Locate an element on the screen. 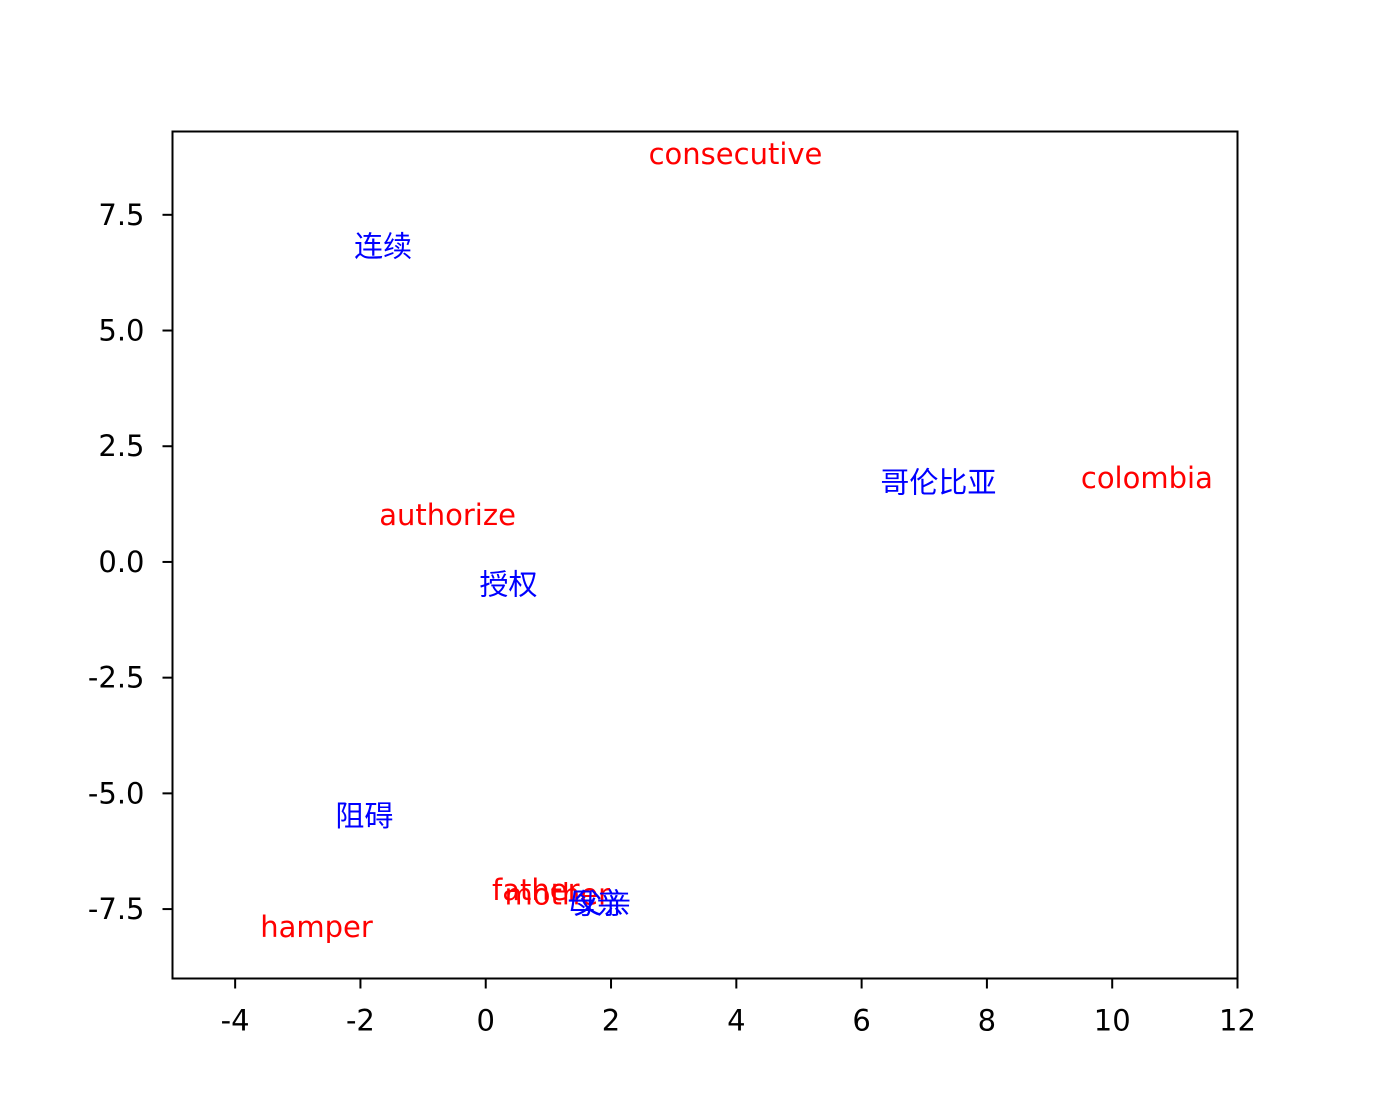  y-tick-label: -5.0 is located at coordinates (116, 793).